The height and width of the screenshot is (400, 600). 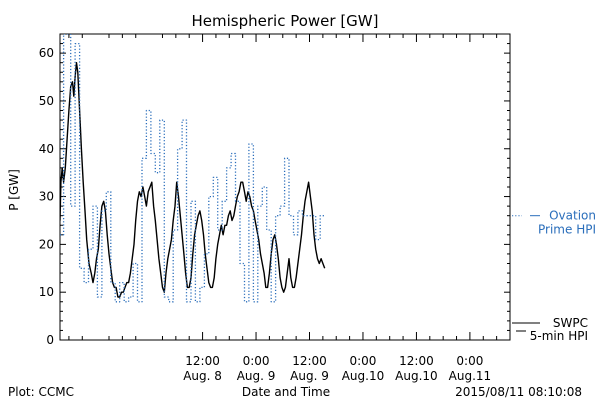 I want to click on y-tick-label: 30, so click(x=46, y=197).